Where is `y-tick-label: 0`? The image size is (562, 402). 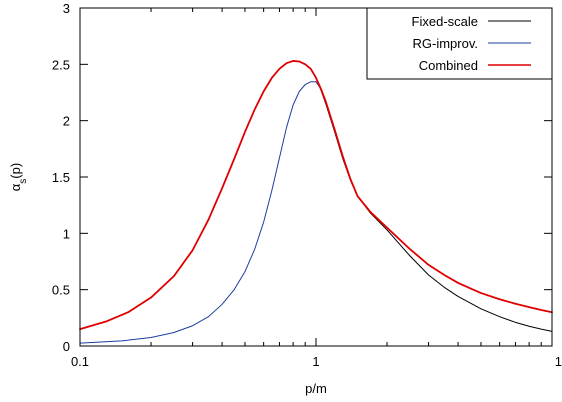
y-tick-label: 0 is located at coordinates (66, 346).